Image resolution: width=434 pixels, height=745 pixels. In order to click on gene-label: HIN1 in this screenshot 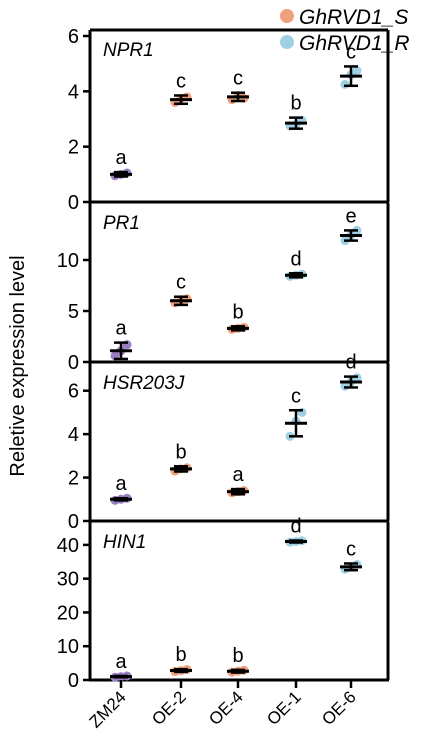, I will do `click(124, 542)`.